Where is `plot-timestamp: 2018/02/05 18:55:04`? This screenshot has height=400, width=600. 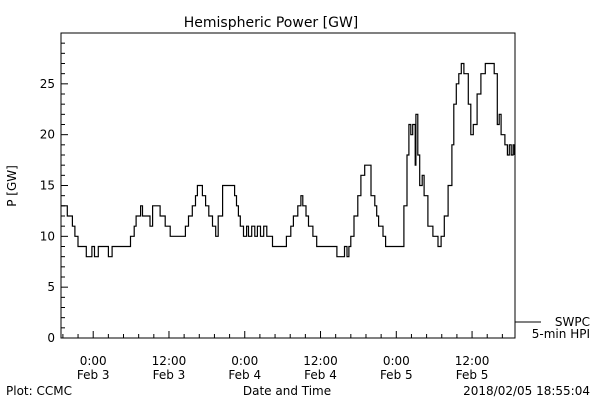
plot-timestamp: 2018/02/05 18:55:04 is located at coordinates (526, 391).